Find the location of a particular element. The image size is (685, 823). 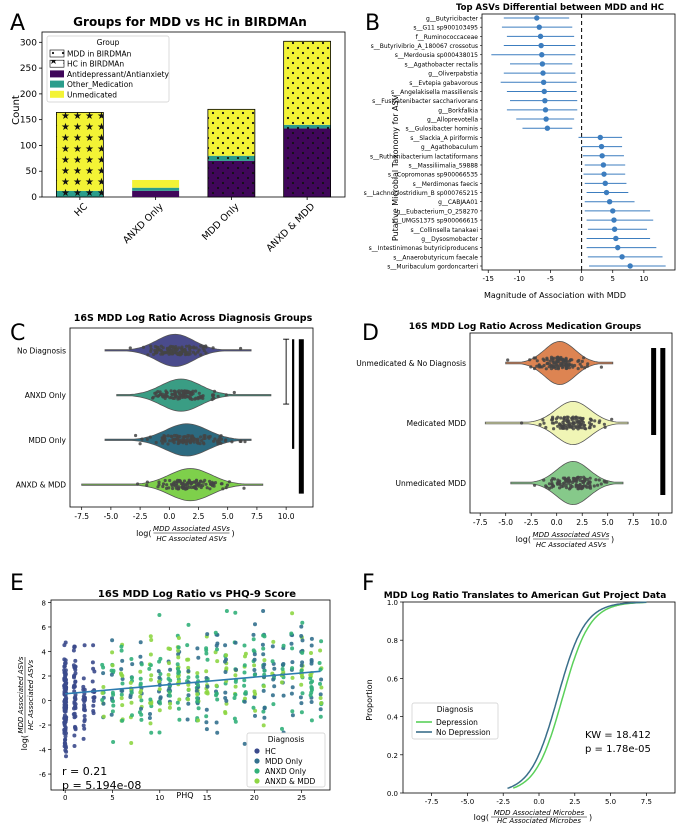

panel-e-ytick-label: 4 is located at coordinates (44, 652).